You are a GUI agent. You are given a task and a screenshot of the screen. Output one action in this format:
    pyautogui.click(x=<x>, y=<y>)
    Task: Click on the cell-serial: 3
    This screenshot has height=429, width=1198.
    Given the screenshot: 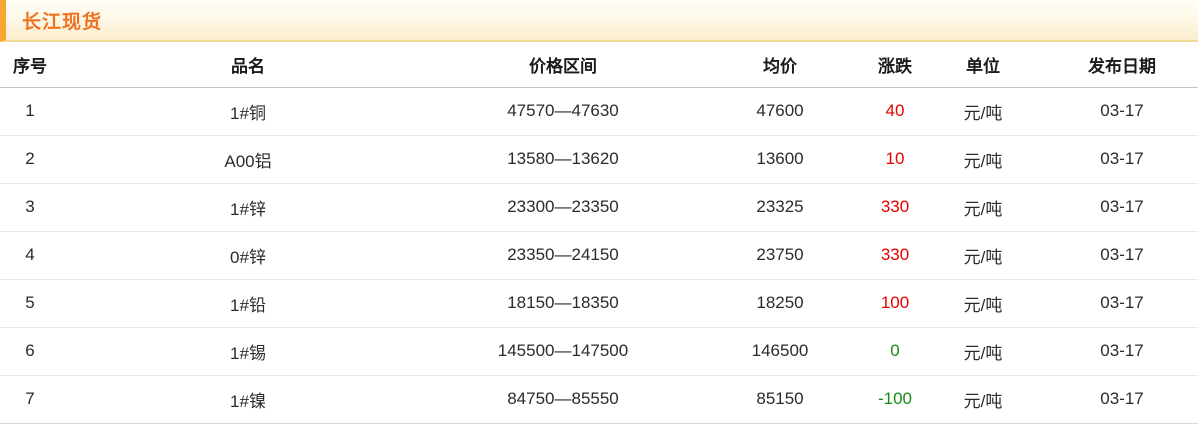 What is the action you would take?
    pyautogui.click(x=30, y=207)
    